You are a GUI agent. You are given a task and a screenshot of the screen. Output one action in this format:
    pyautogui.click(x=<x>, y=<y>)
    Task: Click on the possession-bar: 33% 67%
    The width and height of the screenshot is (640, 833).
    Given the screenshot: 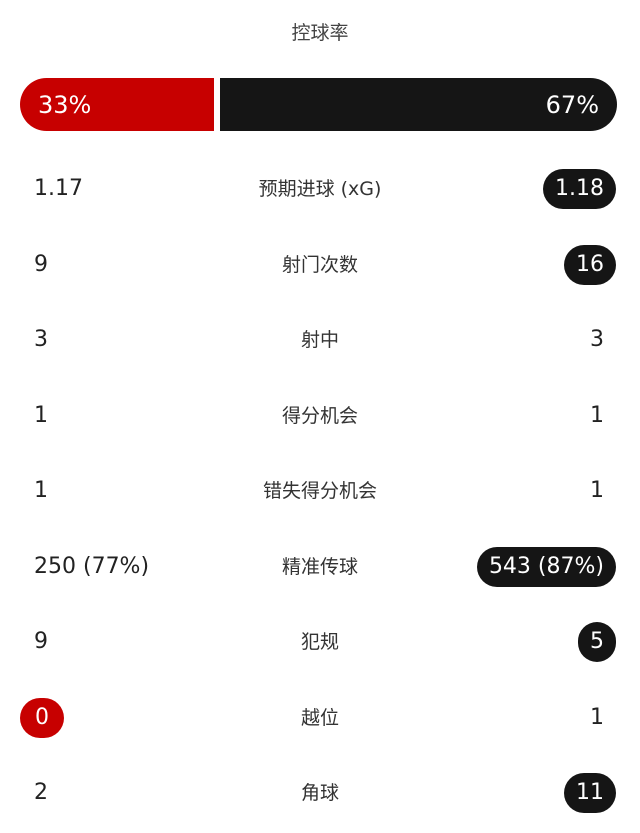 What is the action you would take?
    pyautogui.click(x=318, y=104)
    